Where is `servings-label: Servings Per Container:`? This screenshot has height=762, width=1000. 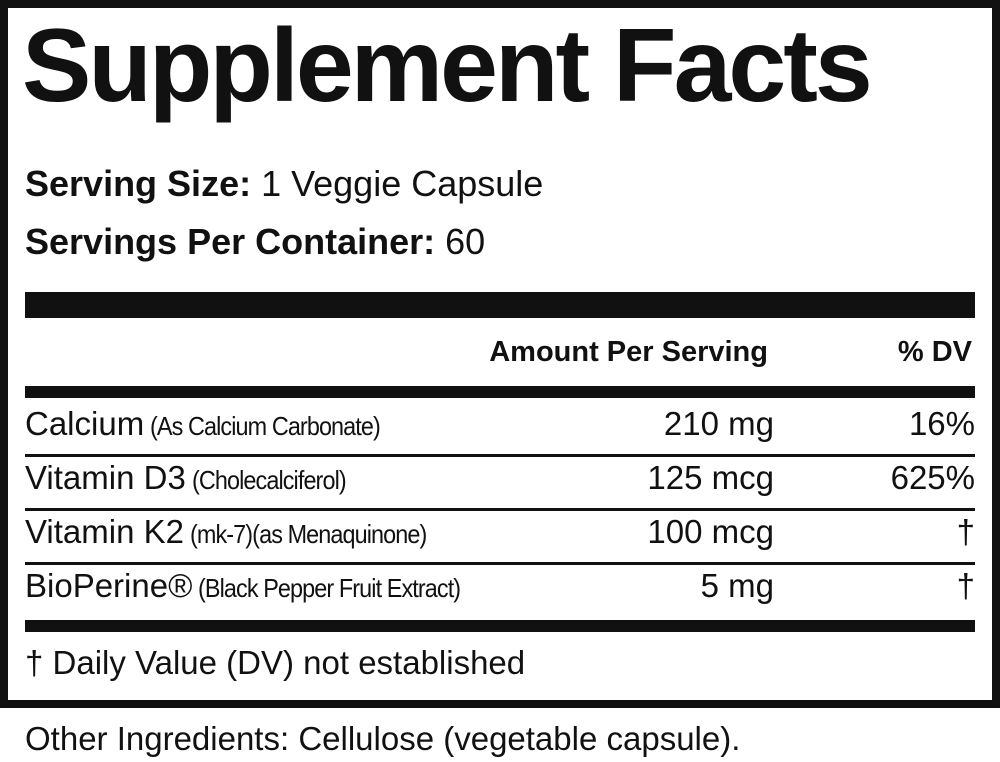 servings-label: Servings Per Container: is located at coordinates (230, 241).